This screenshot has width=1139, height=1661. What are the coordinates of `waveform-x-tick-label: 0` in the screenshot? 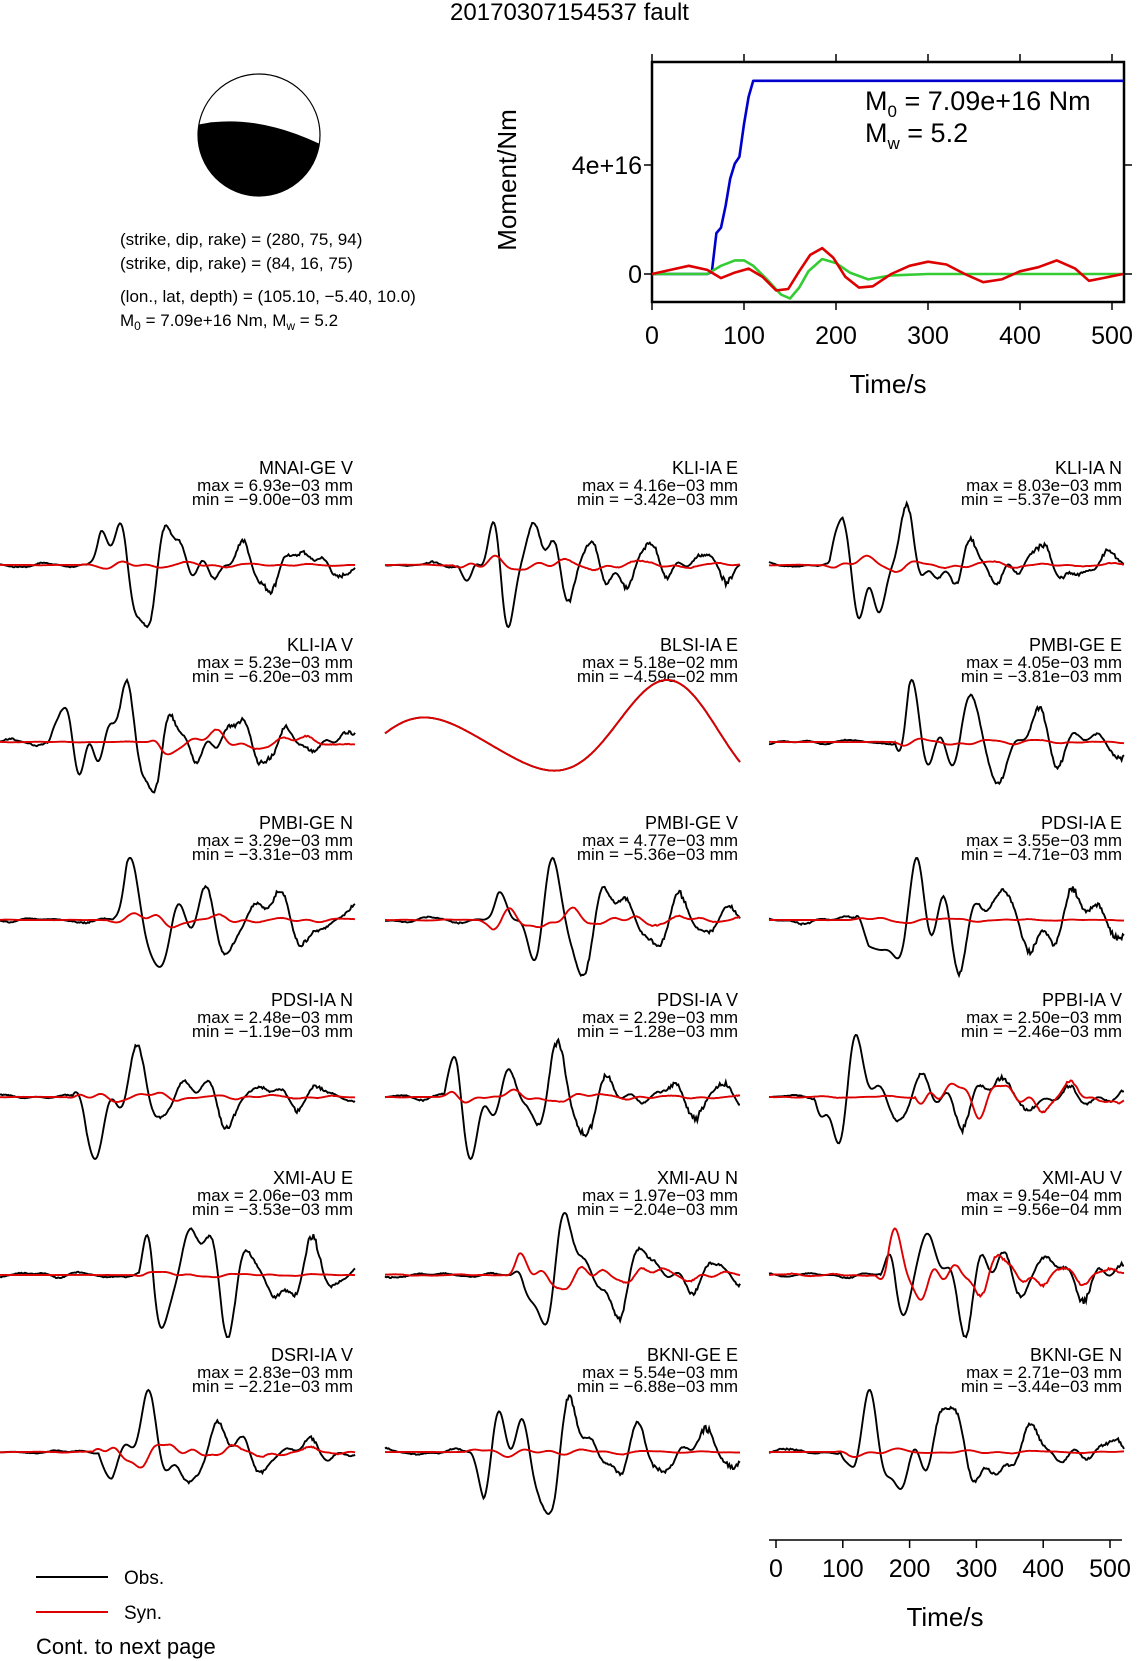 It's located at (776, 1569).